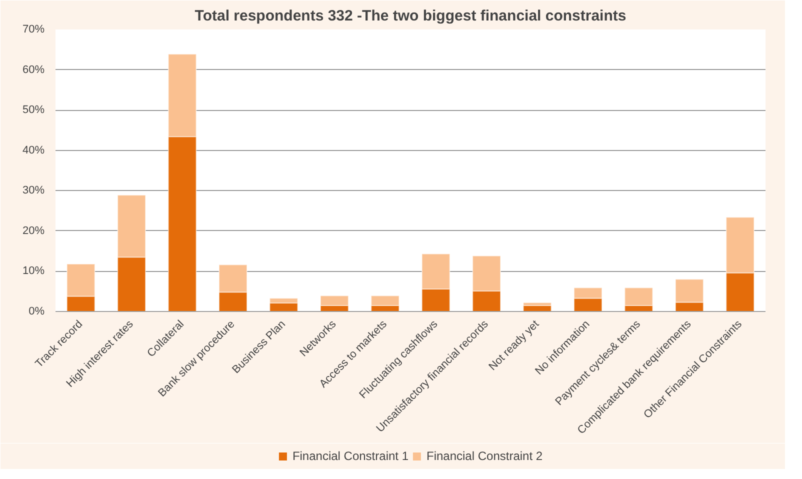 The image size is (802, 479). I want to click on y-tick-label: 10%, so click(33, 271).